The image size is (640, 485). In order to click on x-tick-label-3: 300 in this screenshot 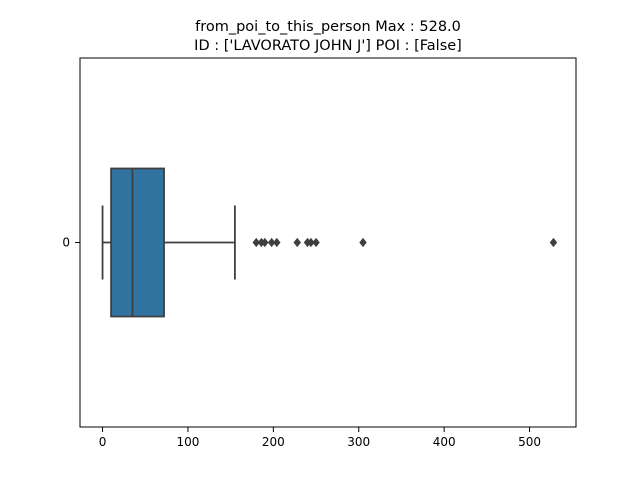, I will do `click(358, 442)`.